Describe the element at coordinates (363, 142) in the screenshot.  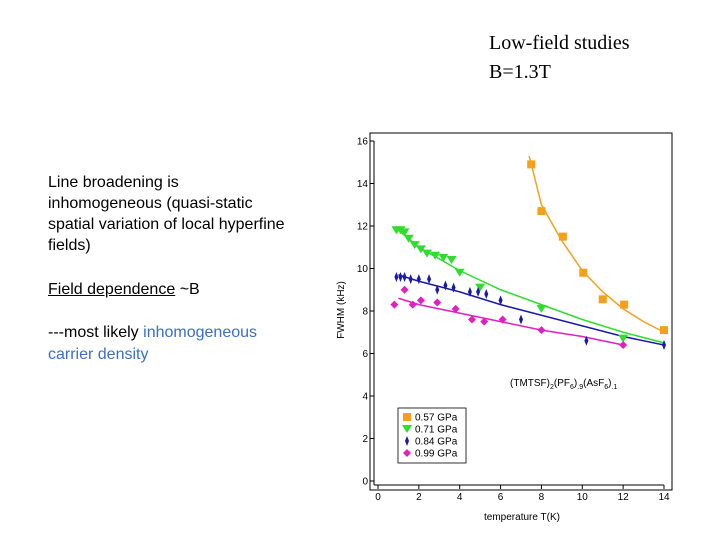
I see `y-tick-label: 16` at that location.